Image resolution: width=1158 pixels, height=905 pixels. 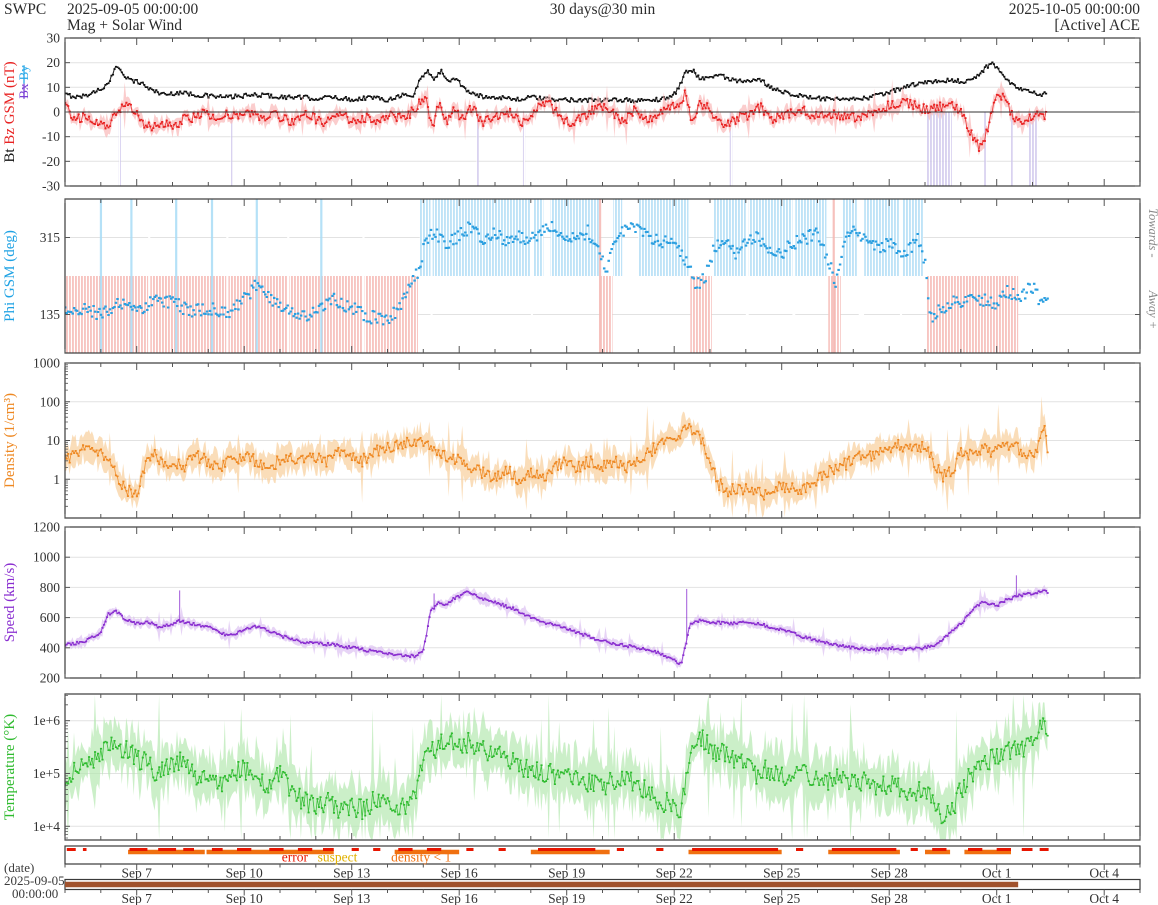 What do you see at coordinates (136, 873) in the screenshot?
I see `date-tick-label: Sep 7` at bounding box center [136, 873].